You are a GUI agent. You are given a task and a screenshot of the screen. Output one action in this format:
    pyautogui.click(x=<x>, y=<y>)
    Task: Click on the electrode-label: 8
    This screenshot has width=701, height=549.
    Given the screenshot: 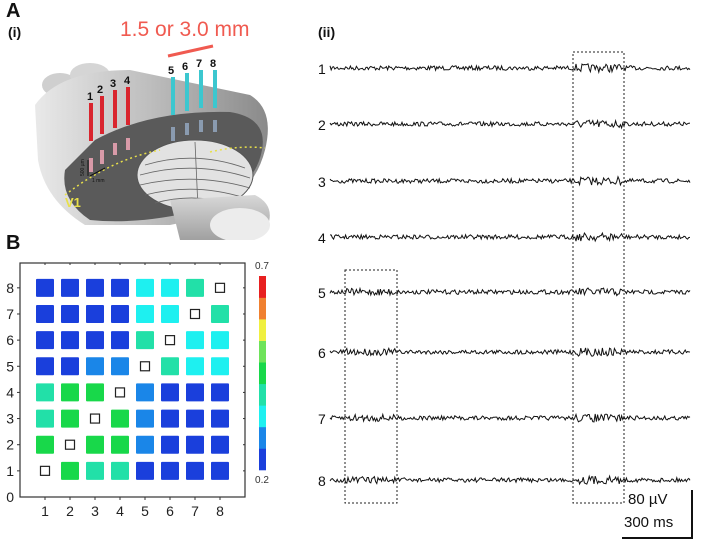 What is the action you would take?
    pyautogui.click(x=213, y=64)
    